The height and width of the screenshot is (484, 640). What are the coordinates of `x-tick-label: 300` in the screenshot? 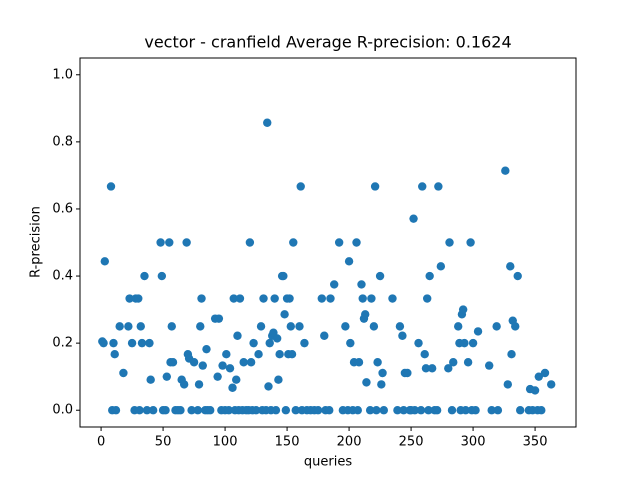 It's located at (473, 442).